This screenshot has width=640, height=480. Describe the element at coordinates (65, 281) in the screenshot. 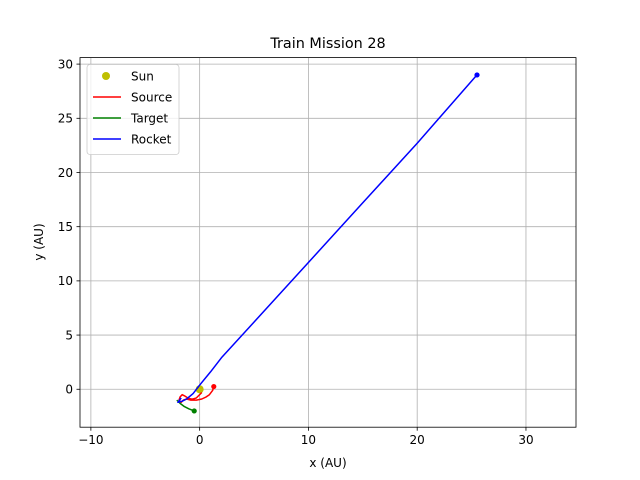

I see `y-tick-label: 10` at that location.